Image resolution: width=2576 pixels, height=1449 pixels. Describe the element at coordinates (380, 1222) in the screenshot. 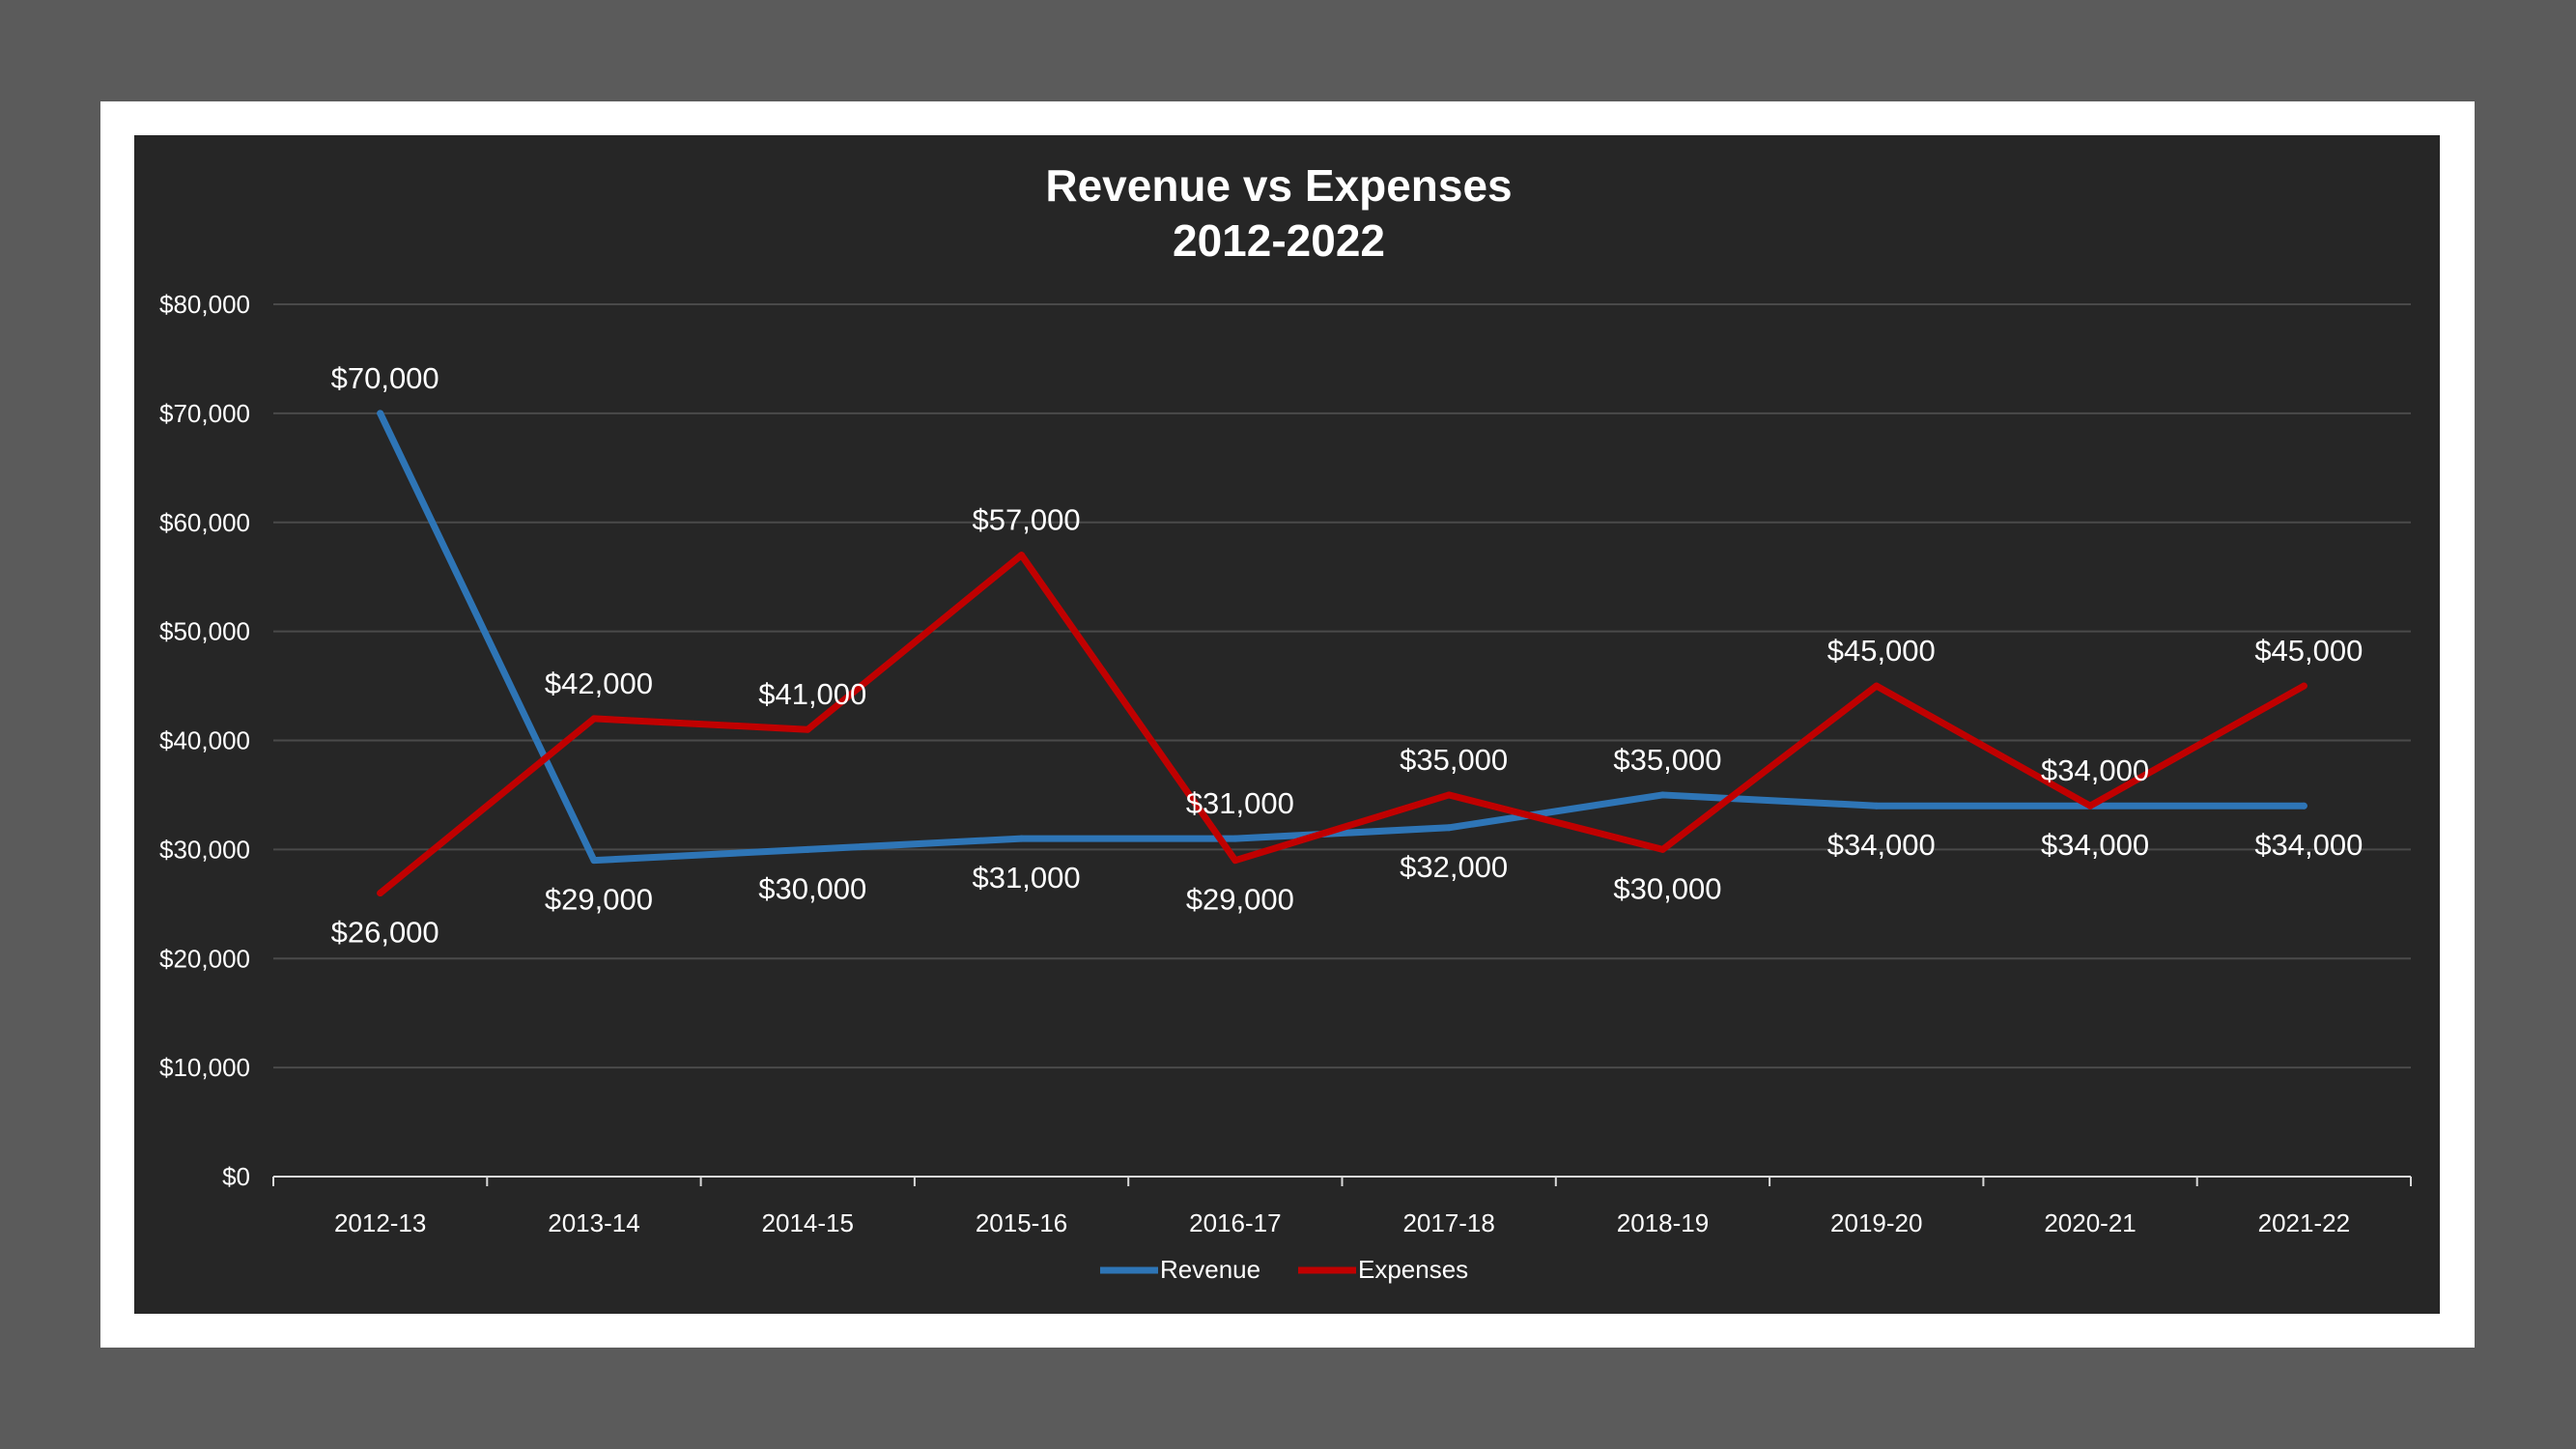

I see `x-tick-label: 2012-13` at that location.